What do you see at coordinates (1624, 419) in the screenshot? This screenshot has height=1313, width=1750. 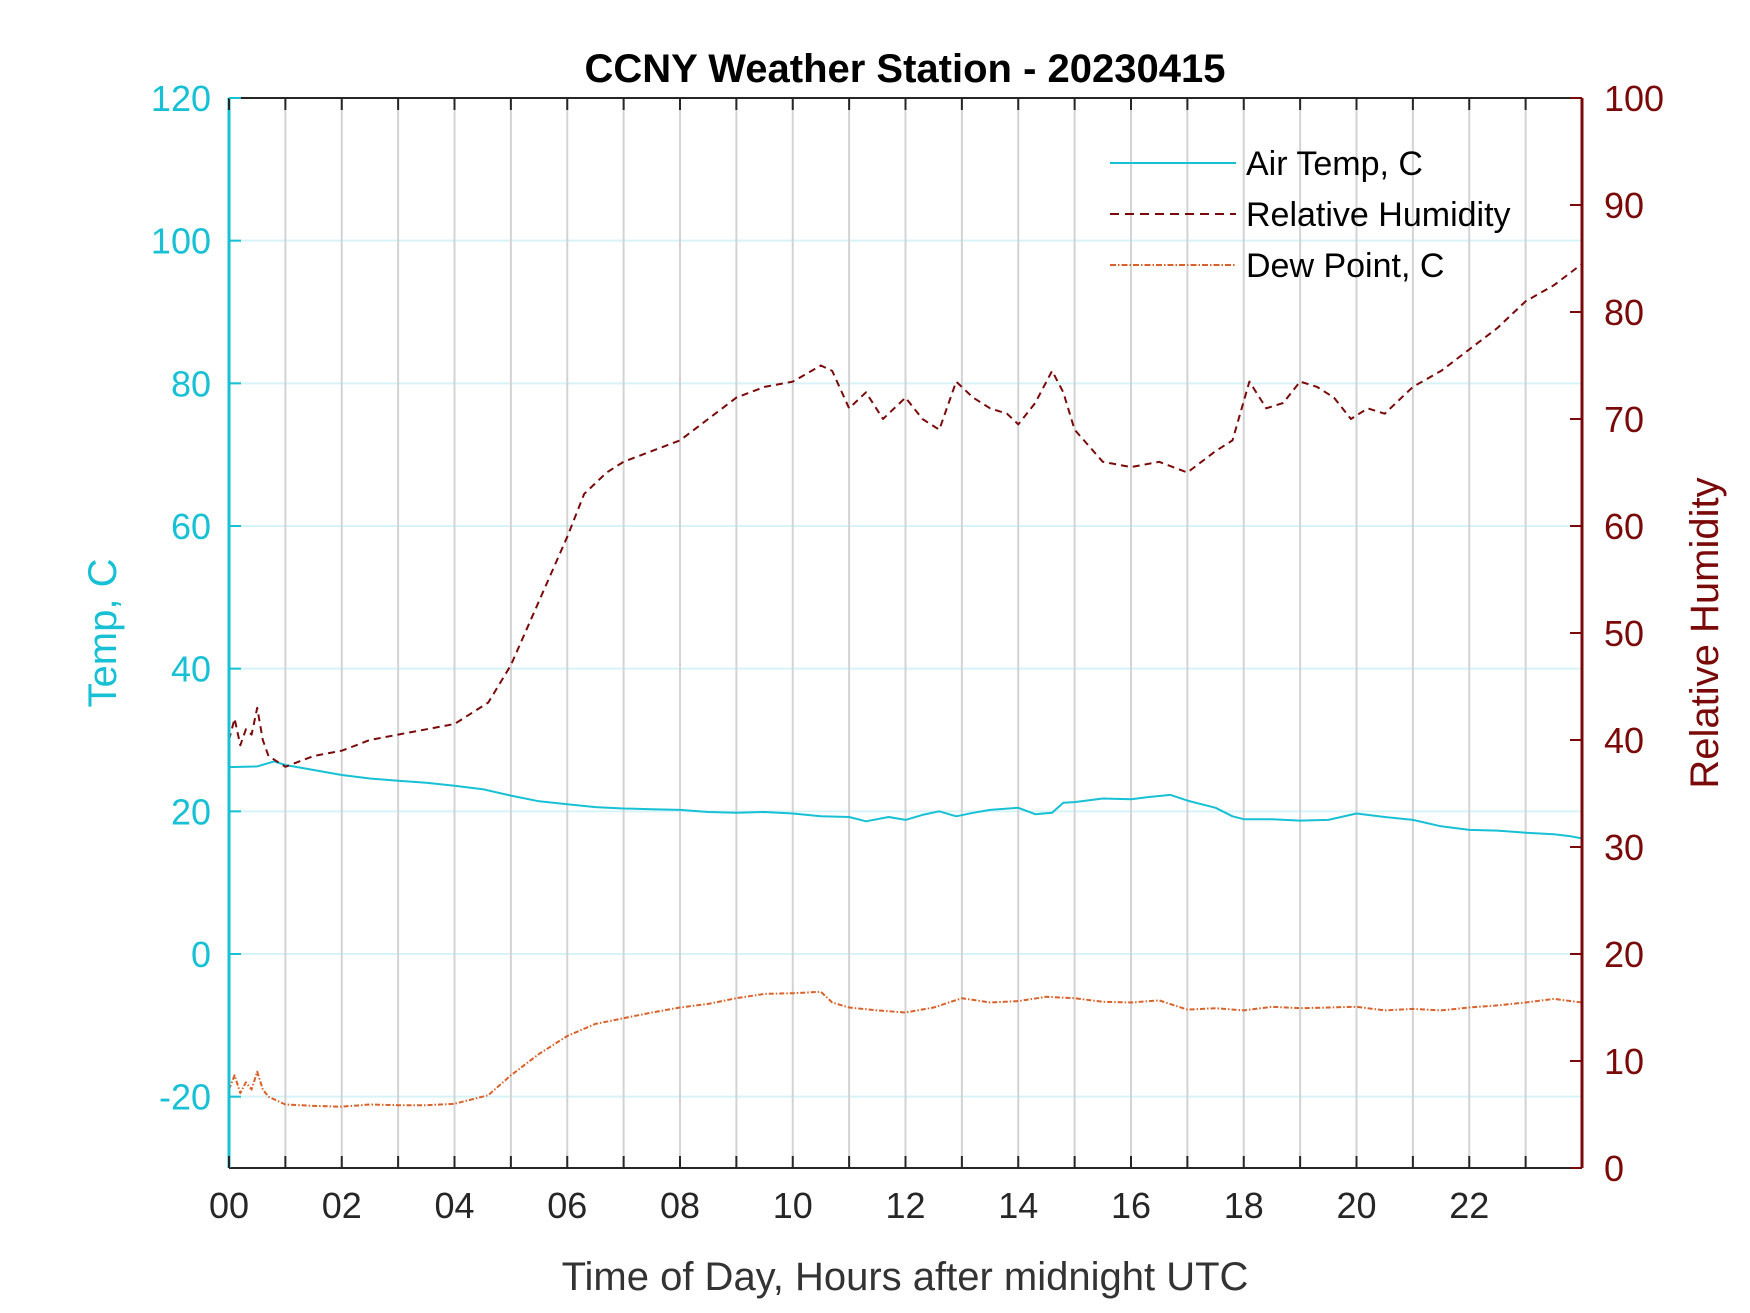 I see `y-right-tick-label: 70` at bounding box center [1624, 419].